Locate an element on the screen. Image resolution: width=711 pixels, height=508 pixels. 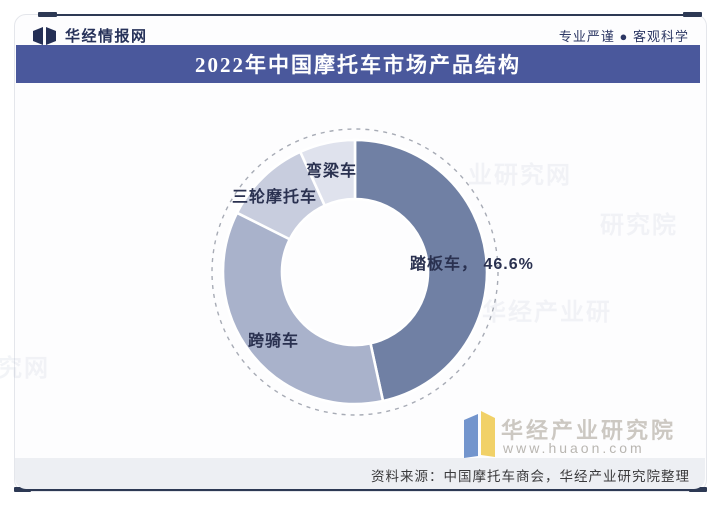
chart-title: 2022年中国摩托车市场产品结构 is located at coordinates (358, 65).